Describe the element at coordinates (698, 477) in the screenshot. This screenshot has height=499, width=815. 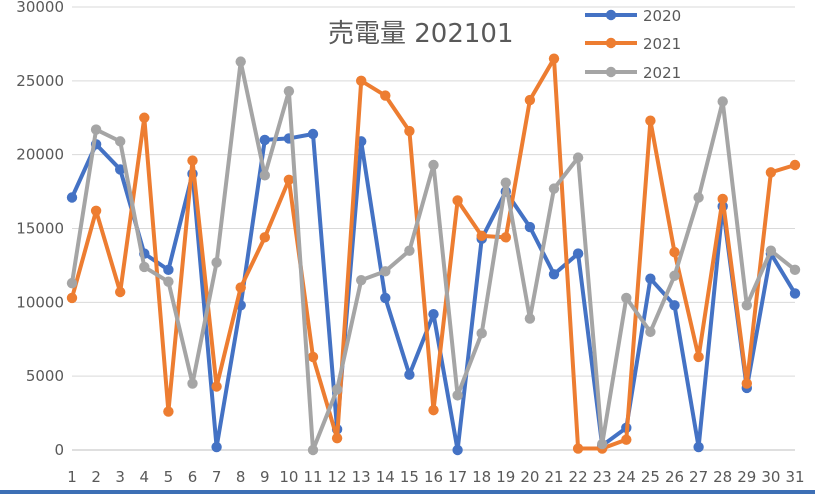
I see `x-tick-label: 27` at that location.